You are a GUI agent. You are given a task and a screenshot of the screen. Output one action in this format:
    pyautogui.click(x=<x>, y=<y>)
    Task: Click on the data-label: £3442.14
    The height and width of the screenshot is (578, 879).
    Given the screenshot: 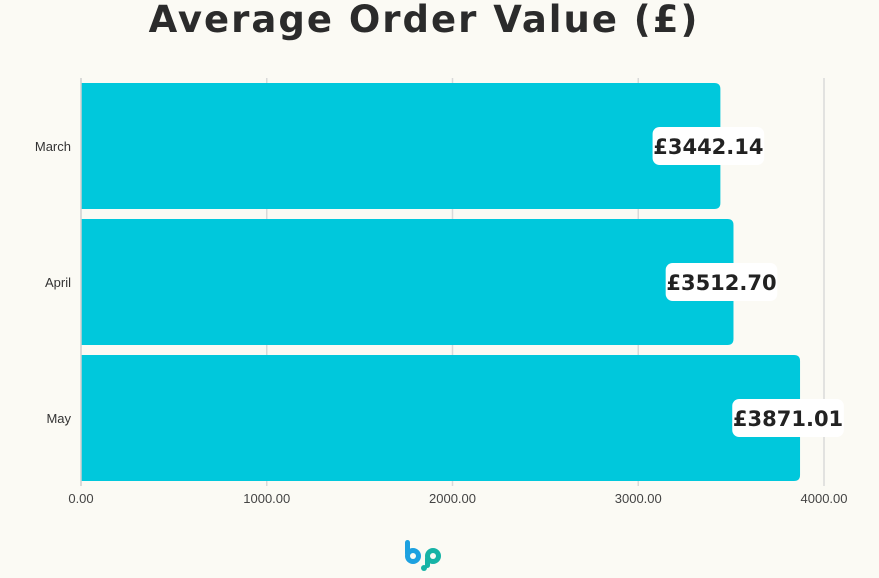 What is the action you would take?
    pyautogui.click(x=708, y=147)
    